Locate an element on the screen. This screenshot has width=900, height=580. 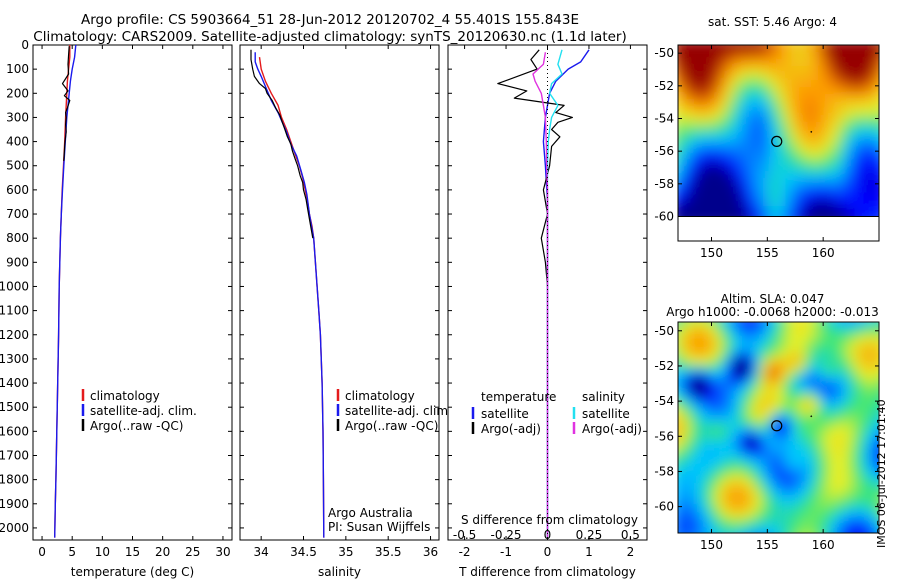
x-tick-label: 1 is located at coordinates (589, 552).